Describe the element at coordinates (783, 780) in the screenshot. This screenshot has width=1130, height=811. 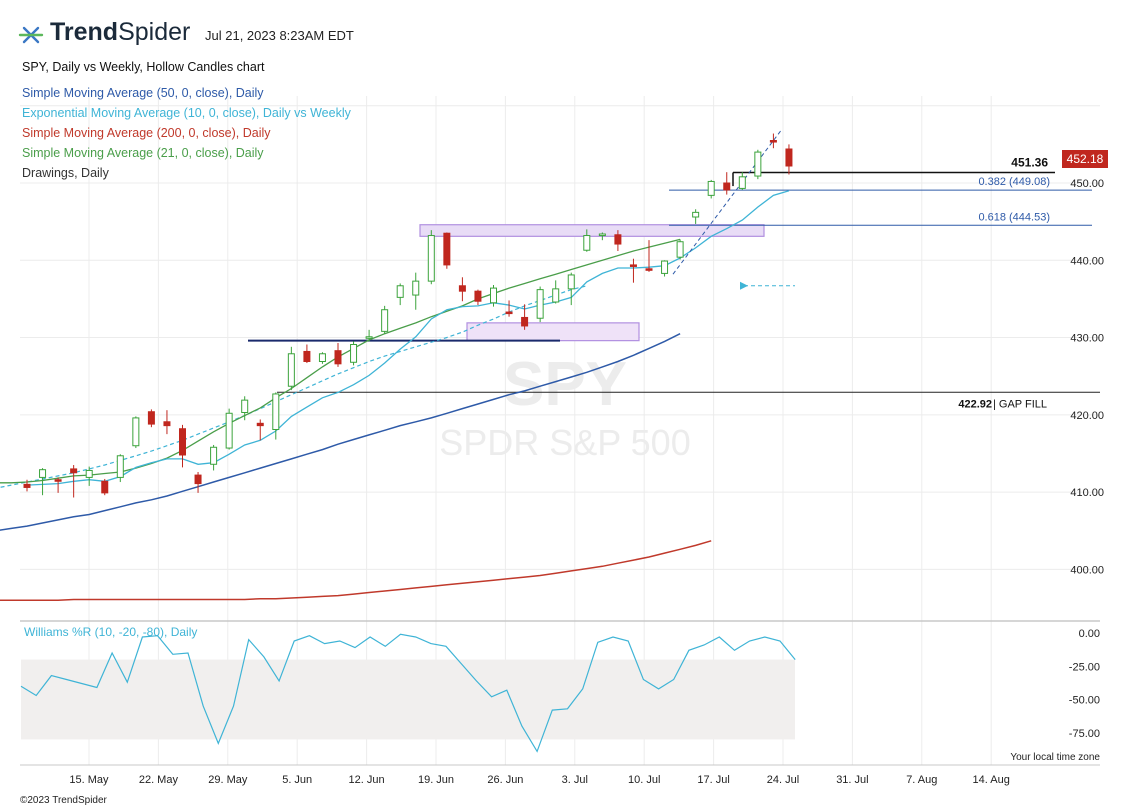
I see `x-tick-label: 24. Jul` at that location.